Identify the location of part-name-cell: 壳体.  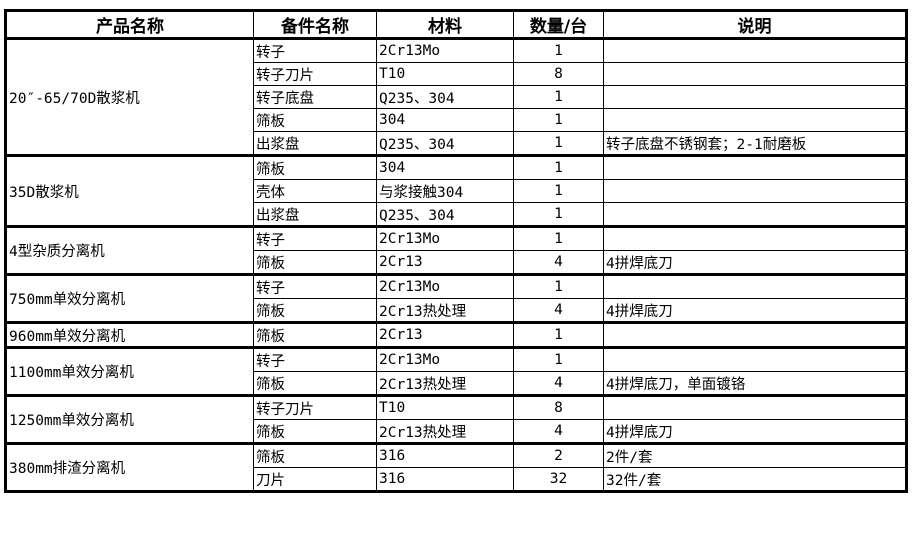
(315, 191).